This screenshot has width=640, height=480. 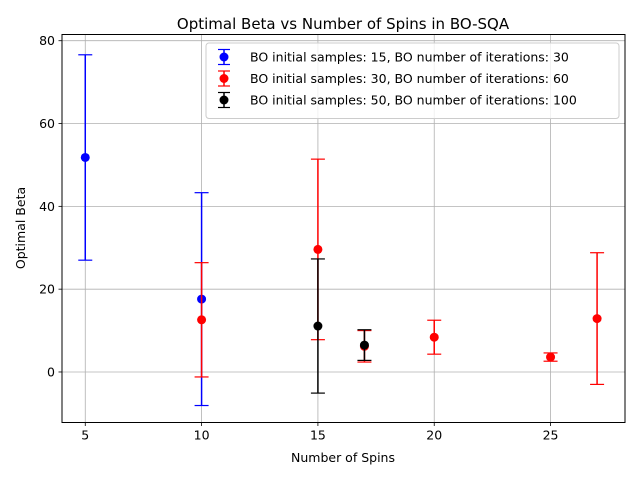 I want to click on x-tick-label: 15, so click(x=318, y=435).